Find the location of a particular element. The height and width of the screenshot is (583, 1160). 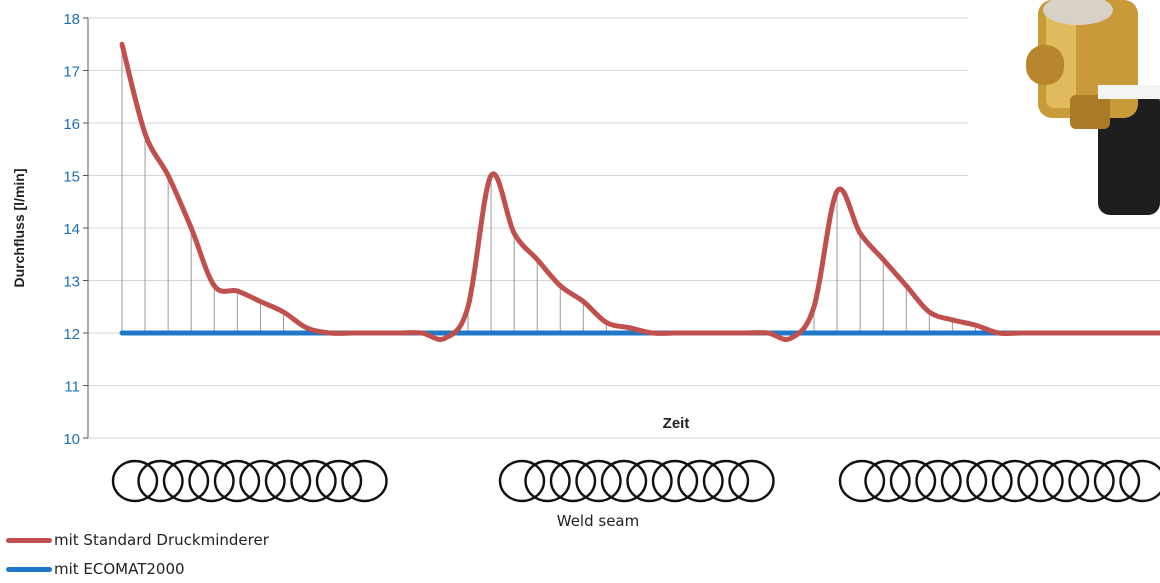

legend-label-ecomat: mit ECOMAT2000 is located at coordinates (119, 569).